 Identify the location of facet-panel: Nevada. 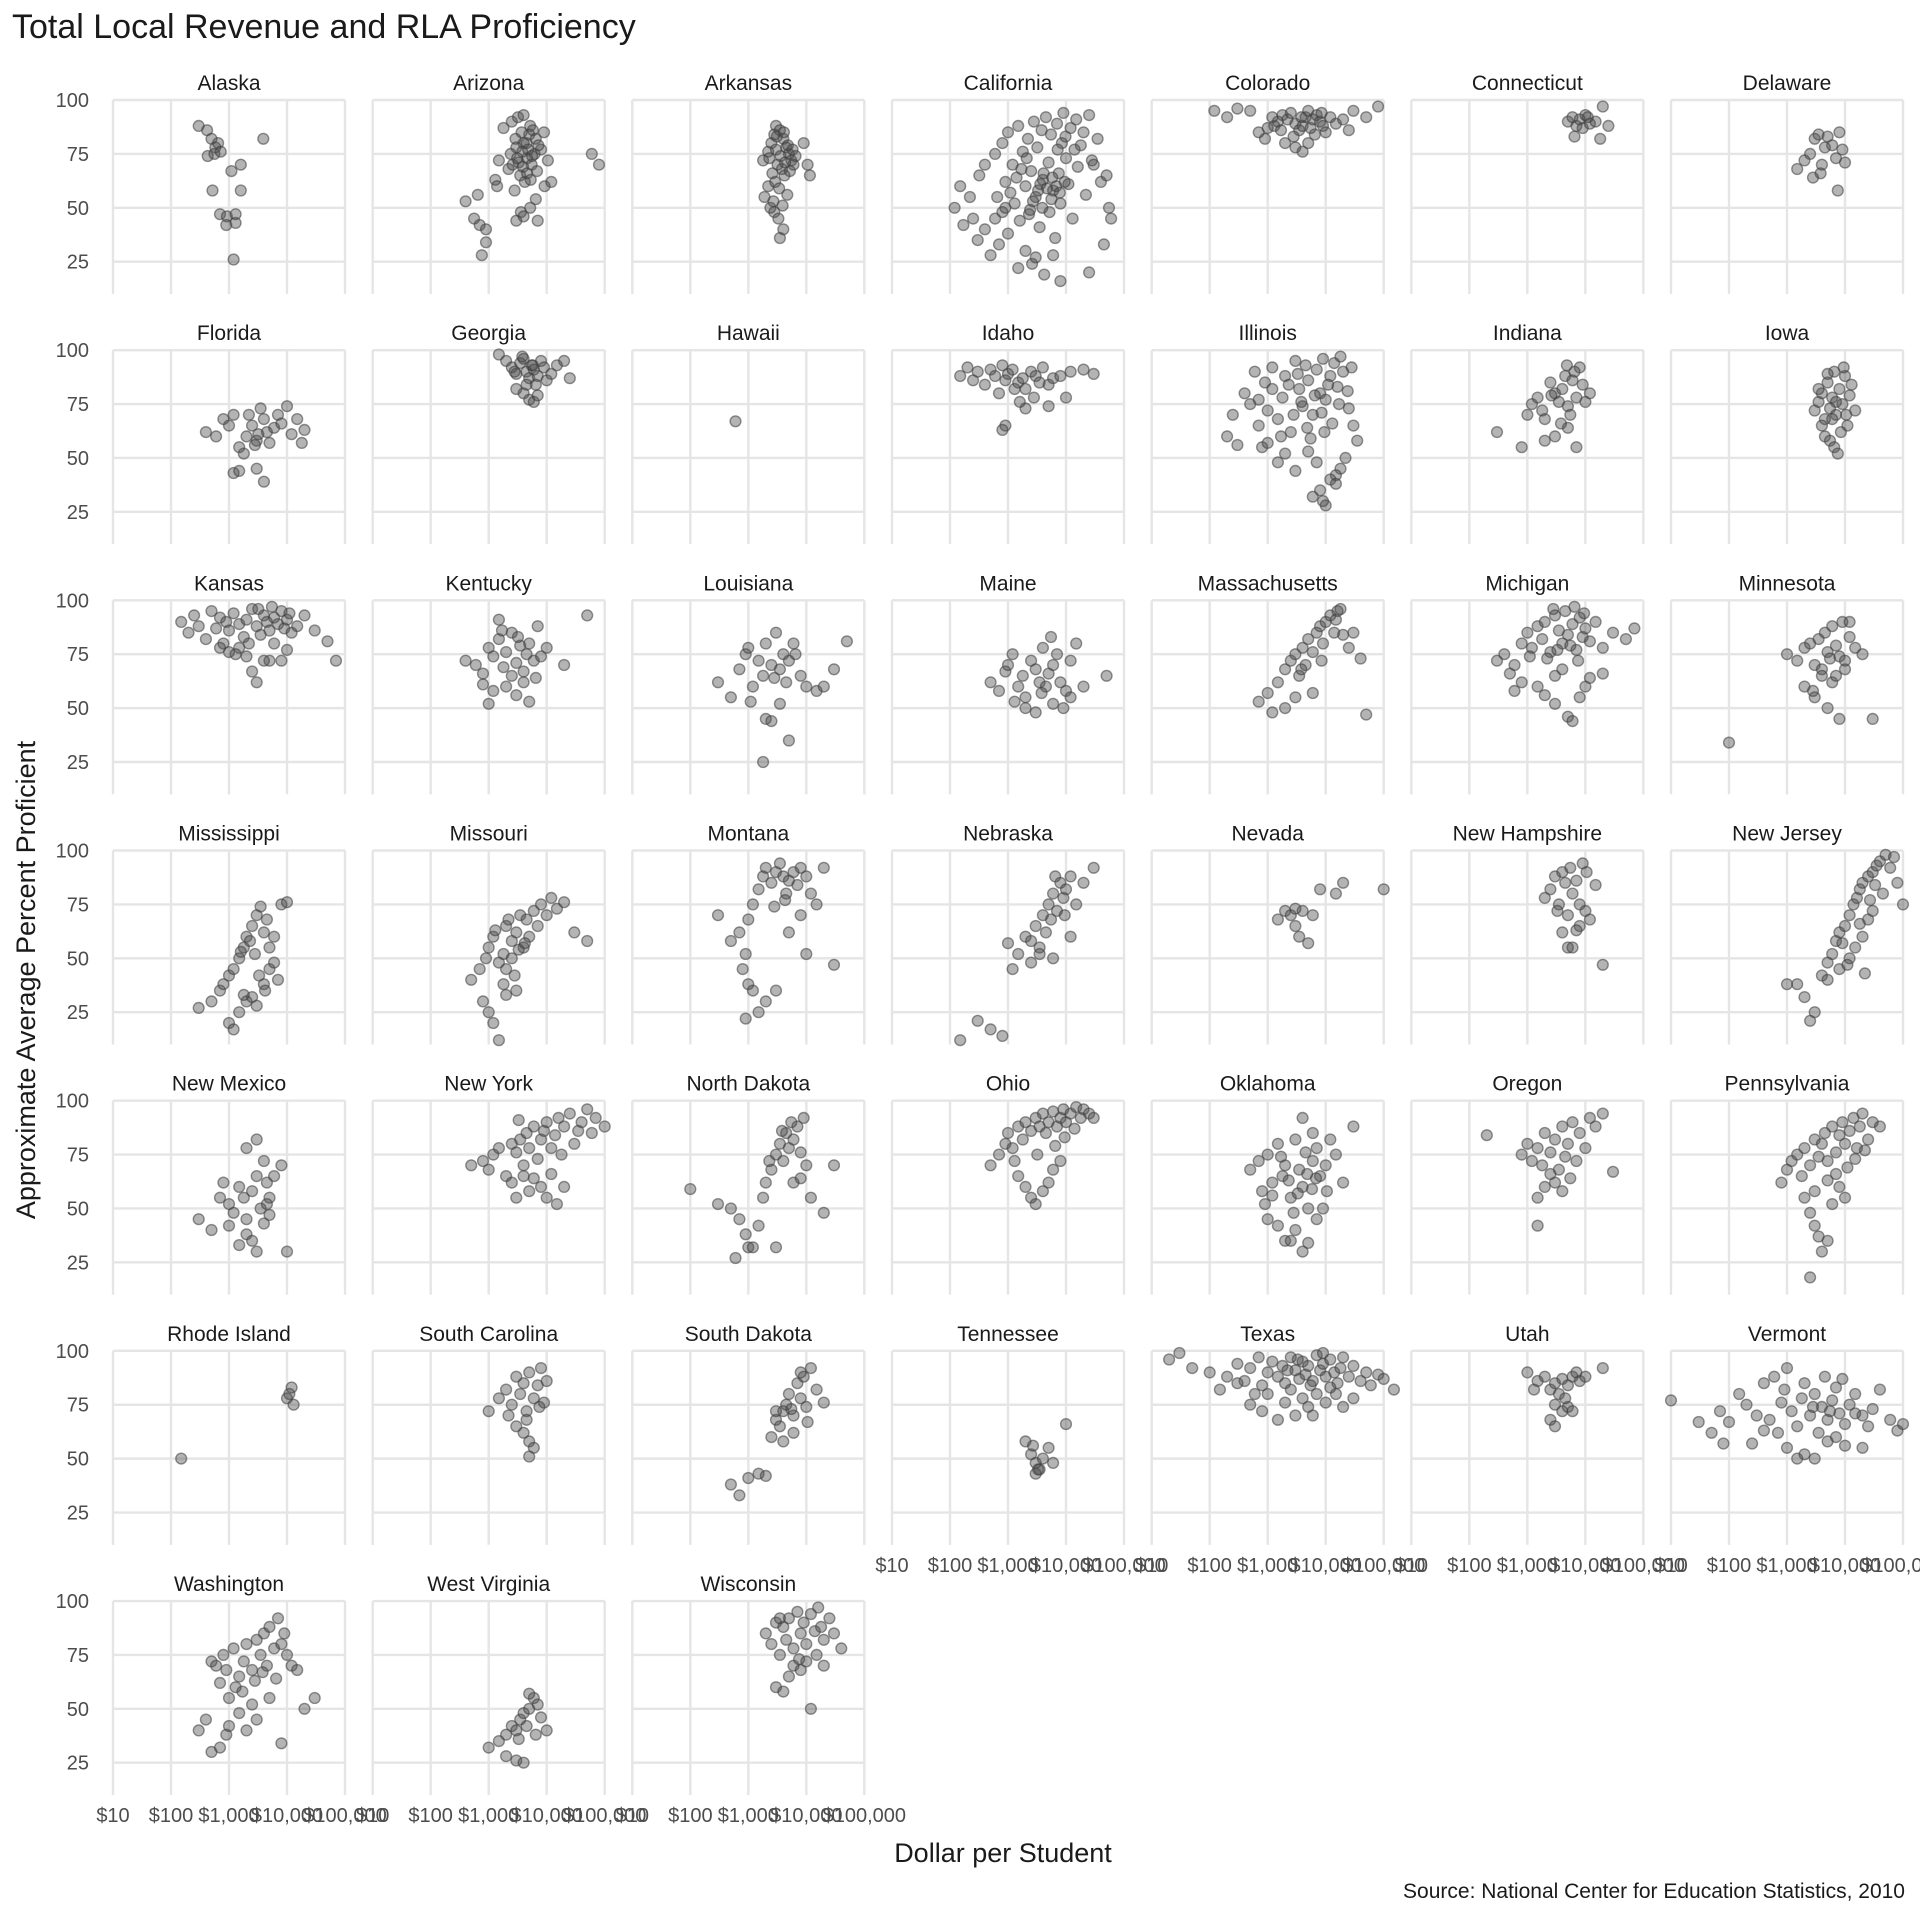
(1270, 934).